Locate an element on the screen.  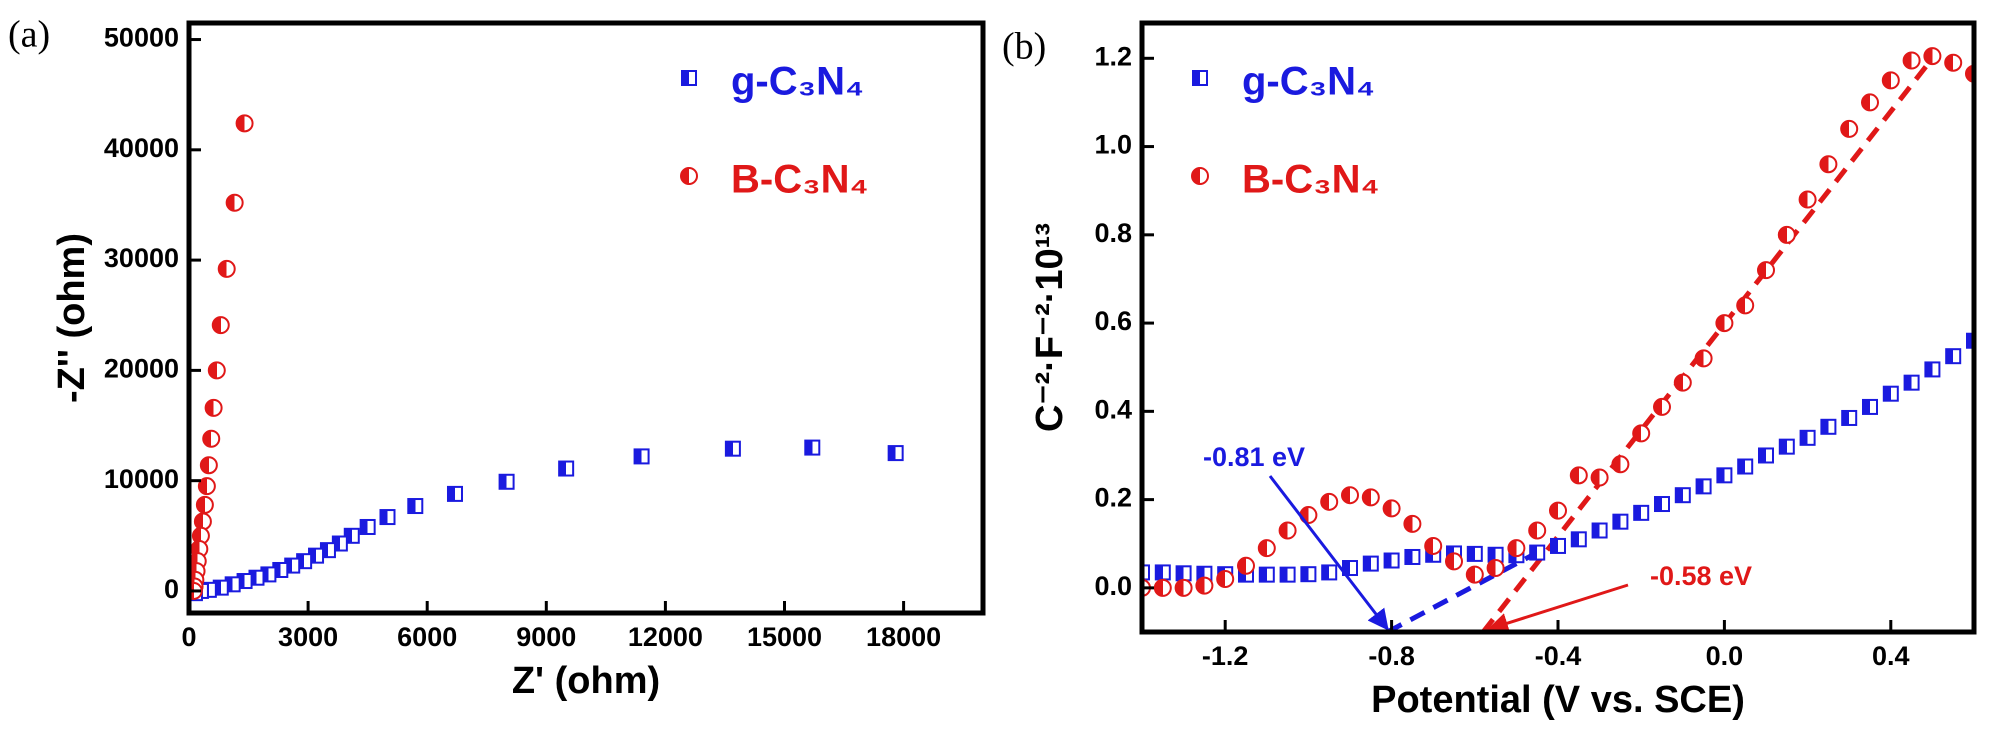
y-tick-label: 50000 is located at coordinates (141, 38).